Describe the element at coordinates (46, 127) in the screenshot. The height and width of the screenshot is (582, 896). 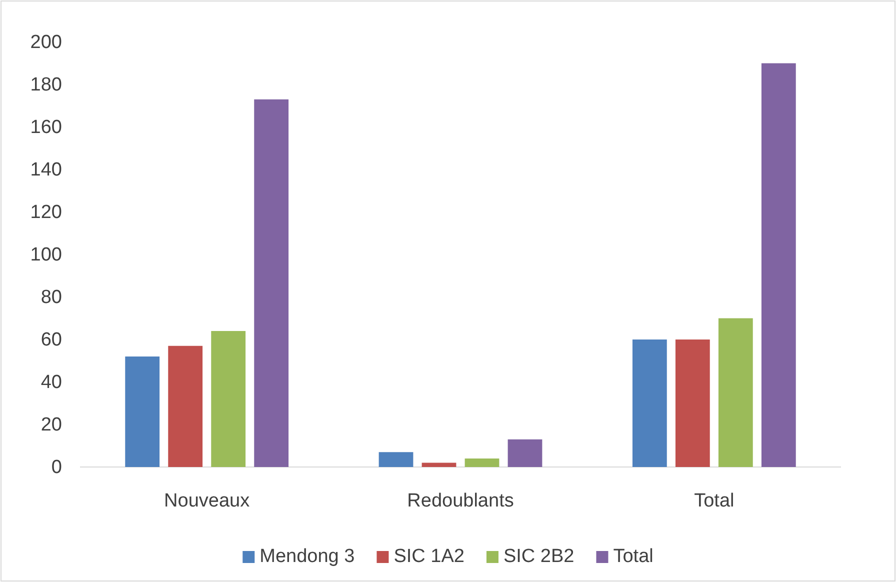
I see `y-tick-label: 160` at that location.